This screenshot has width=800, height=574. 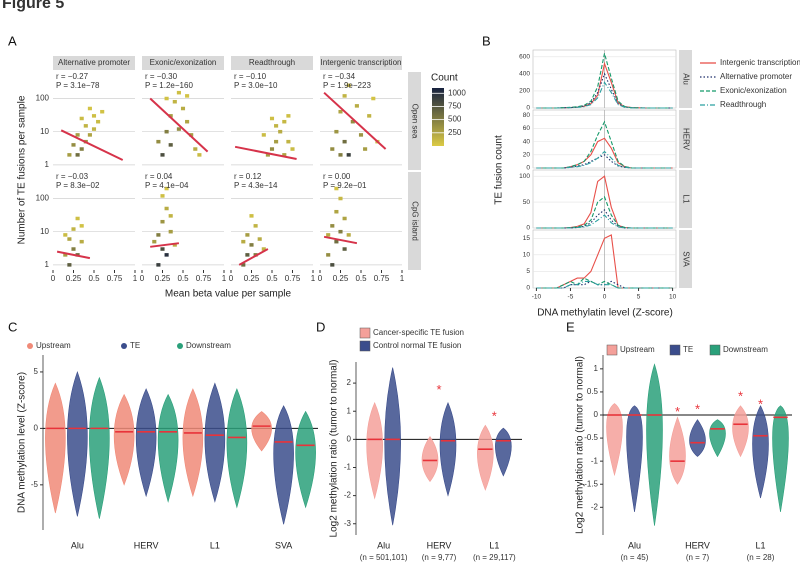 What do you see at coordinates (591, 483) in the screenshot?
I see `y-tick-label: -1.5` at bounding box center [591, 483].